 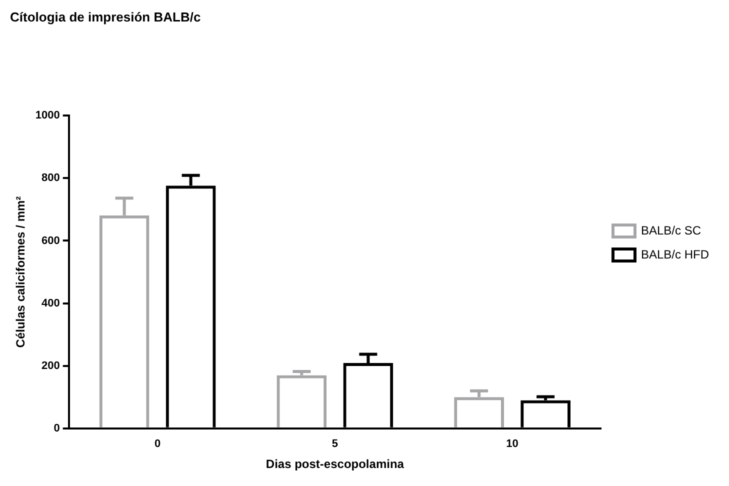 I want to click on x-tick-label: 10, so click(x=512, y=444).